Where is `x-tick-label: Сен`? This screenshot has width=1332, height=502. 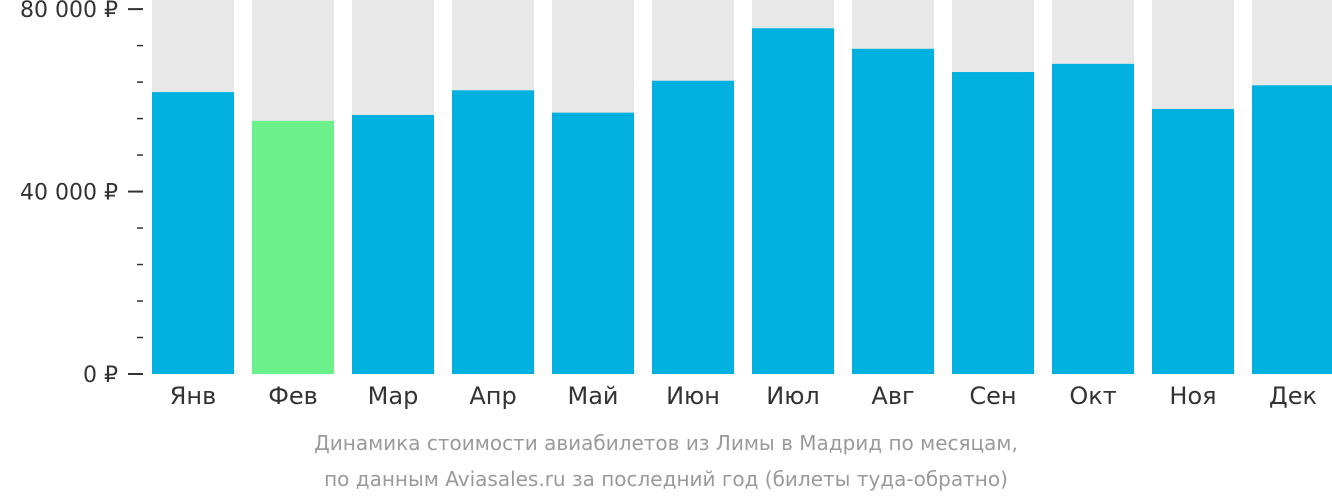
x-tick-label: Сен is located at coordinates (992, 396).